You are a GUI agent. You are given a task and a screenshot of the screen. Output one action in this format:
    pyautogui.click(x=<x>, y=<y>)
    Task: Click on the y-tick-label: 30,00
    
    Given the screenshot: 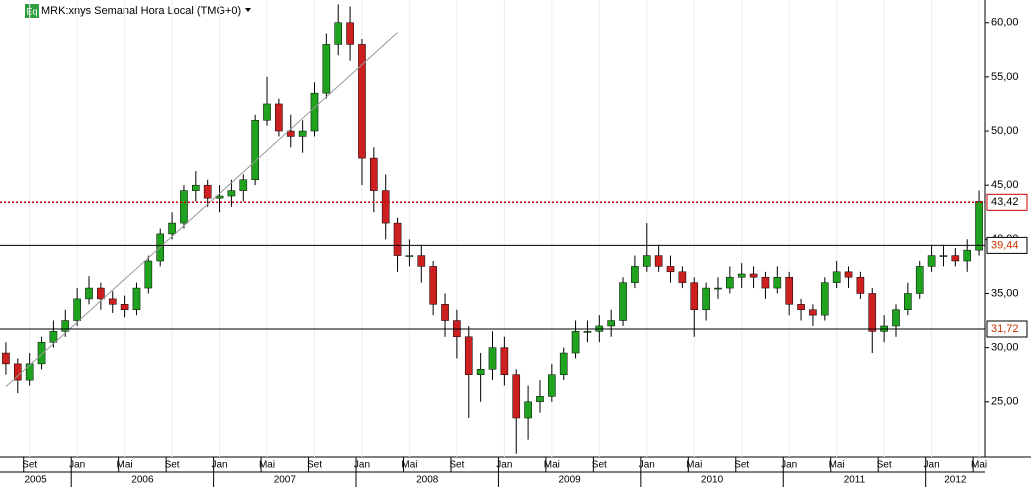 What is the action you would take?
    pyautogui.click(x=1005, y=348)
    